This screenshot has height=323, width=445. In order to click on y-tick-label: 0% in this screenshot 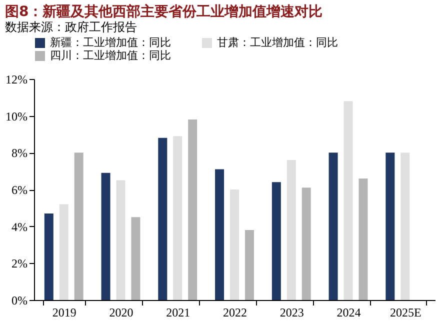, I will do `click(20, 301)`.